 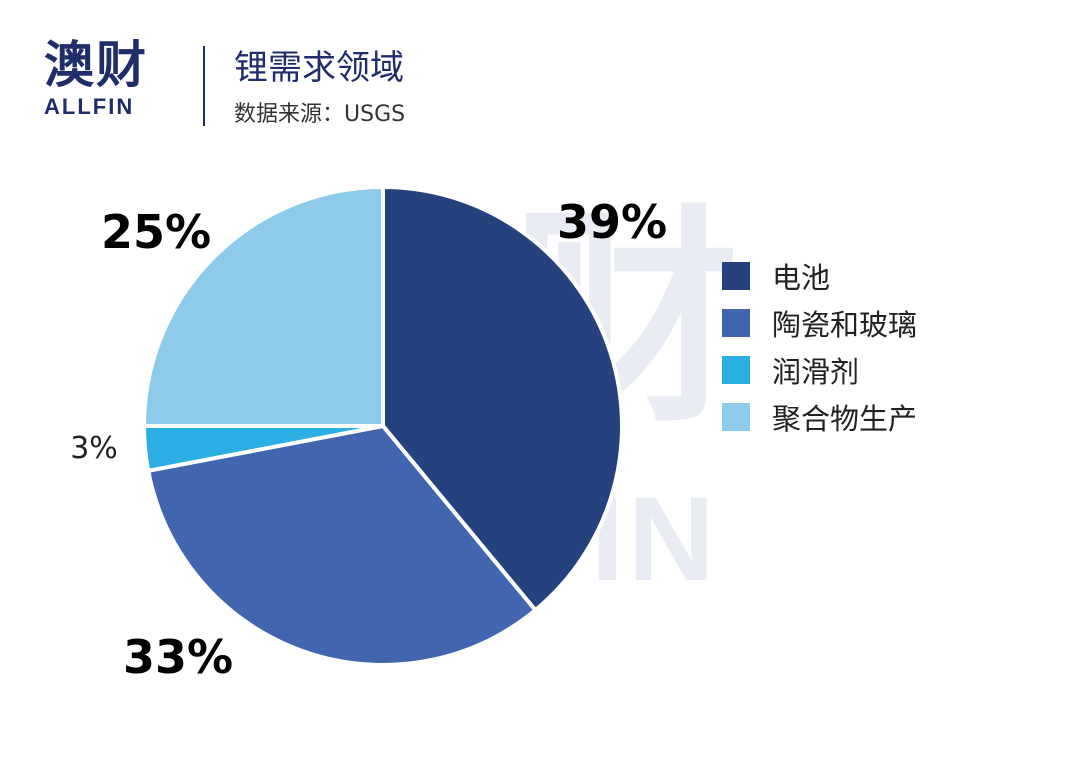 What do you see at coordinates (89, 106) in the screenshot?
I see `logo-english-text: ALLFIN` at bounding box center [89, 106].